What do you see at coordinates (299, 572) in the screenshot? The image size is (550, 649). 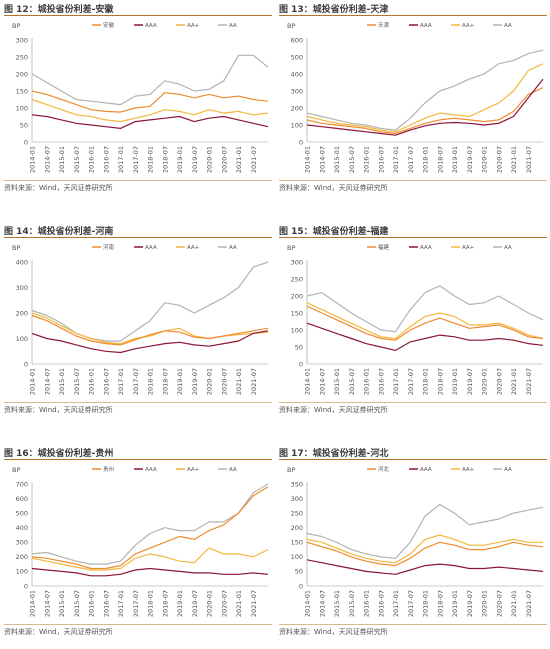 I see `y-tick-label: 50` at bounding box center [299, 572].